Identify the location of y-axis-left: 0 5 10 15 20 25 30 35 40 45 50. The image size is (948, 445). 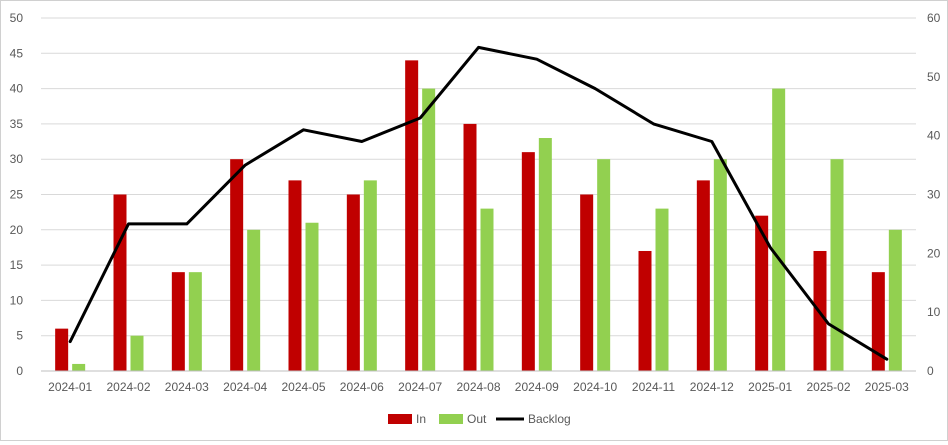
(17, 194).